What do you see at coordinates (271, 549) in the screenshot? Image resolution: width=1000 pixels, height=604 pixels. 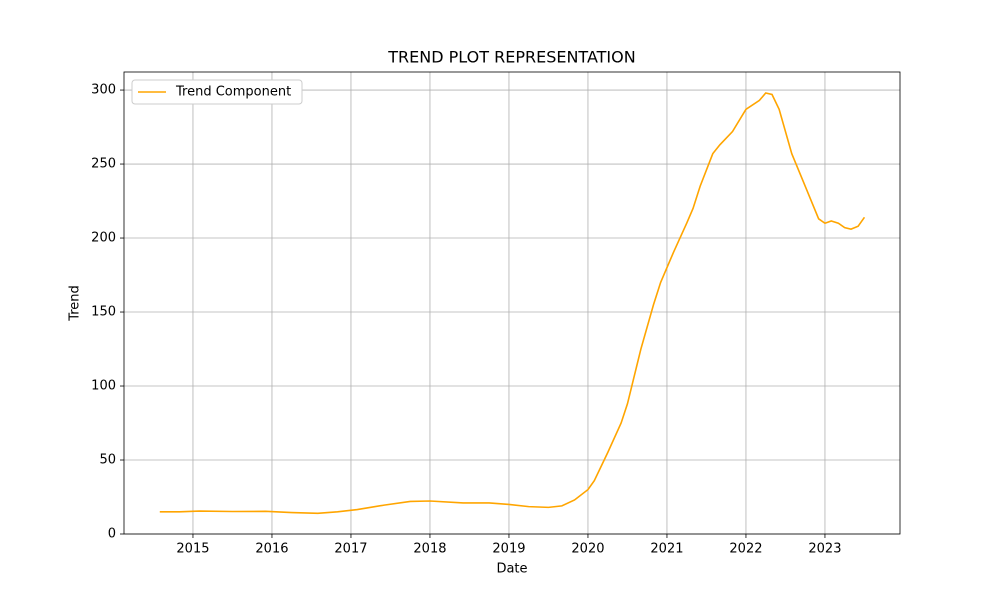 I see `x-tick-label: 2016` at bounding box center [271, 549].